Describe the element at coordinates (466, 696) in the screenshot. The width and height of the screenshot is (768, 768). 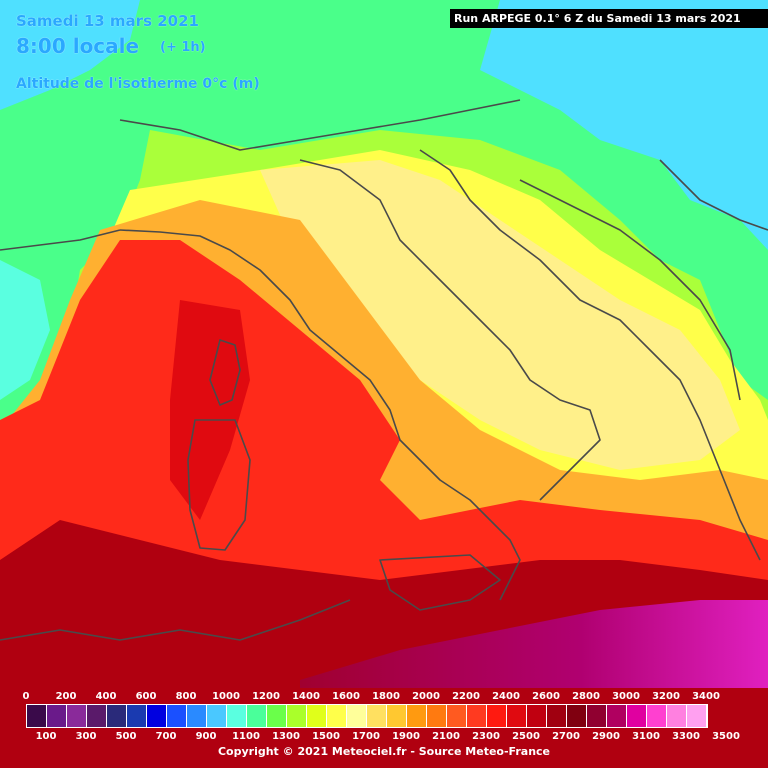
I see `legend-label-upper: 2200` at that location.